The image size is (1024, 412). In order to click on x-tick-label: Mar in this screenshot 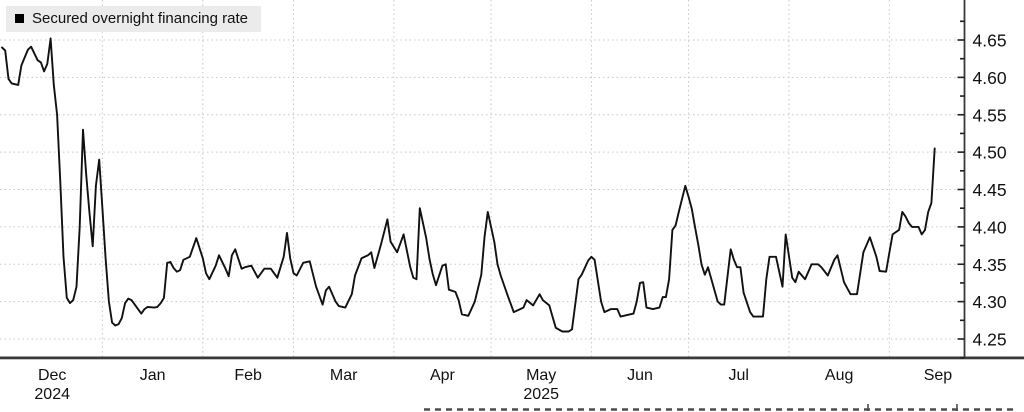, I will do `click(344, 375)`.